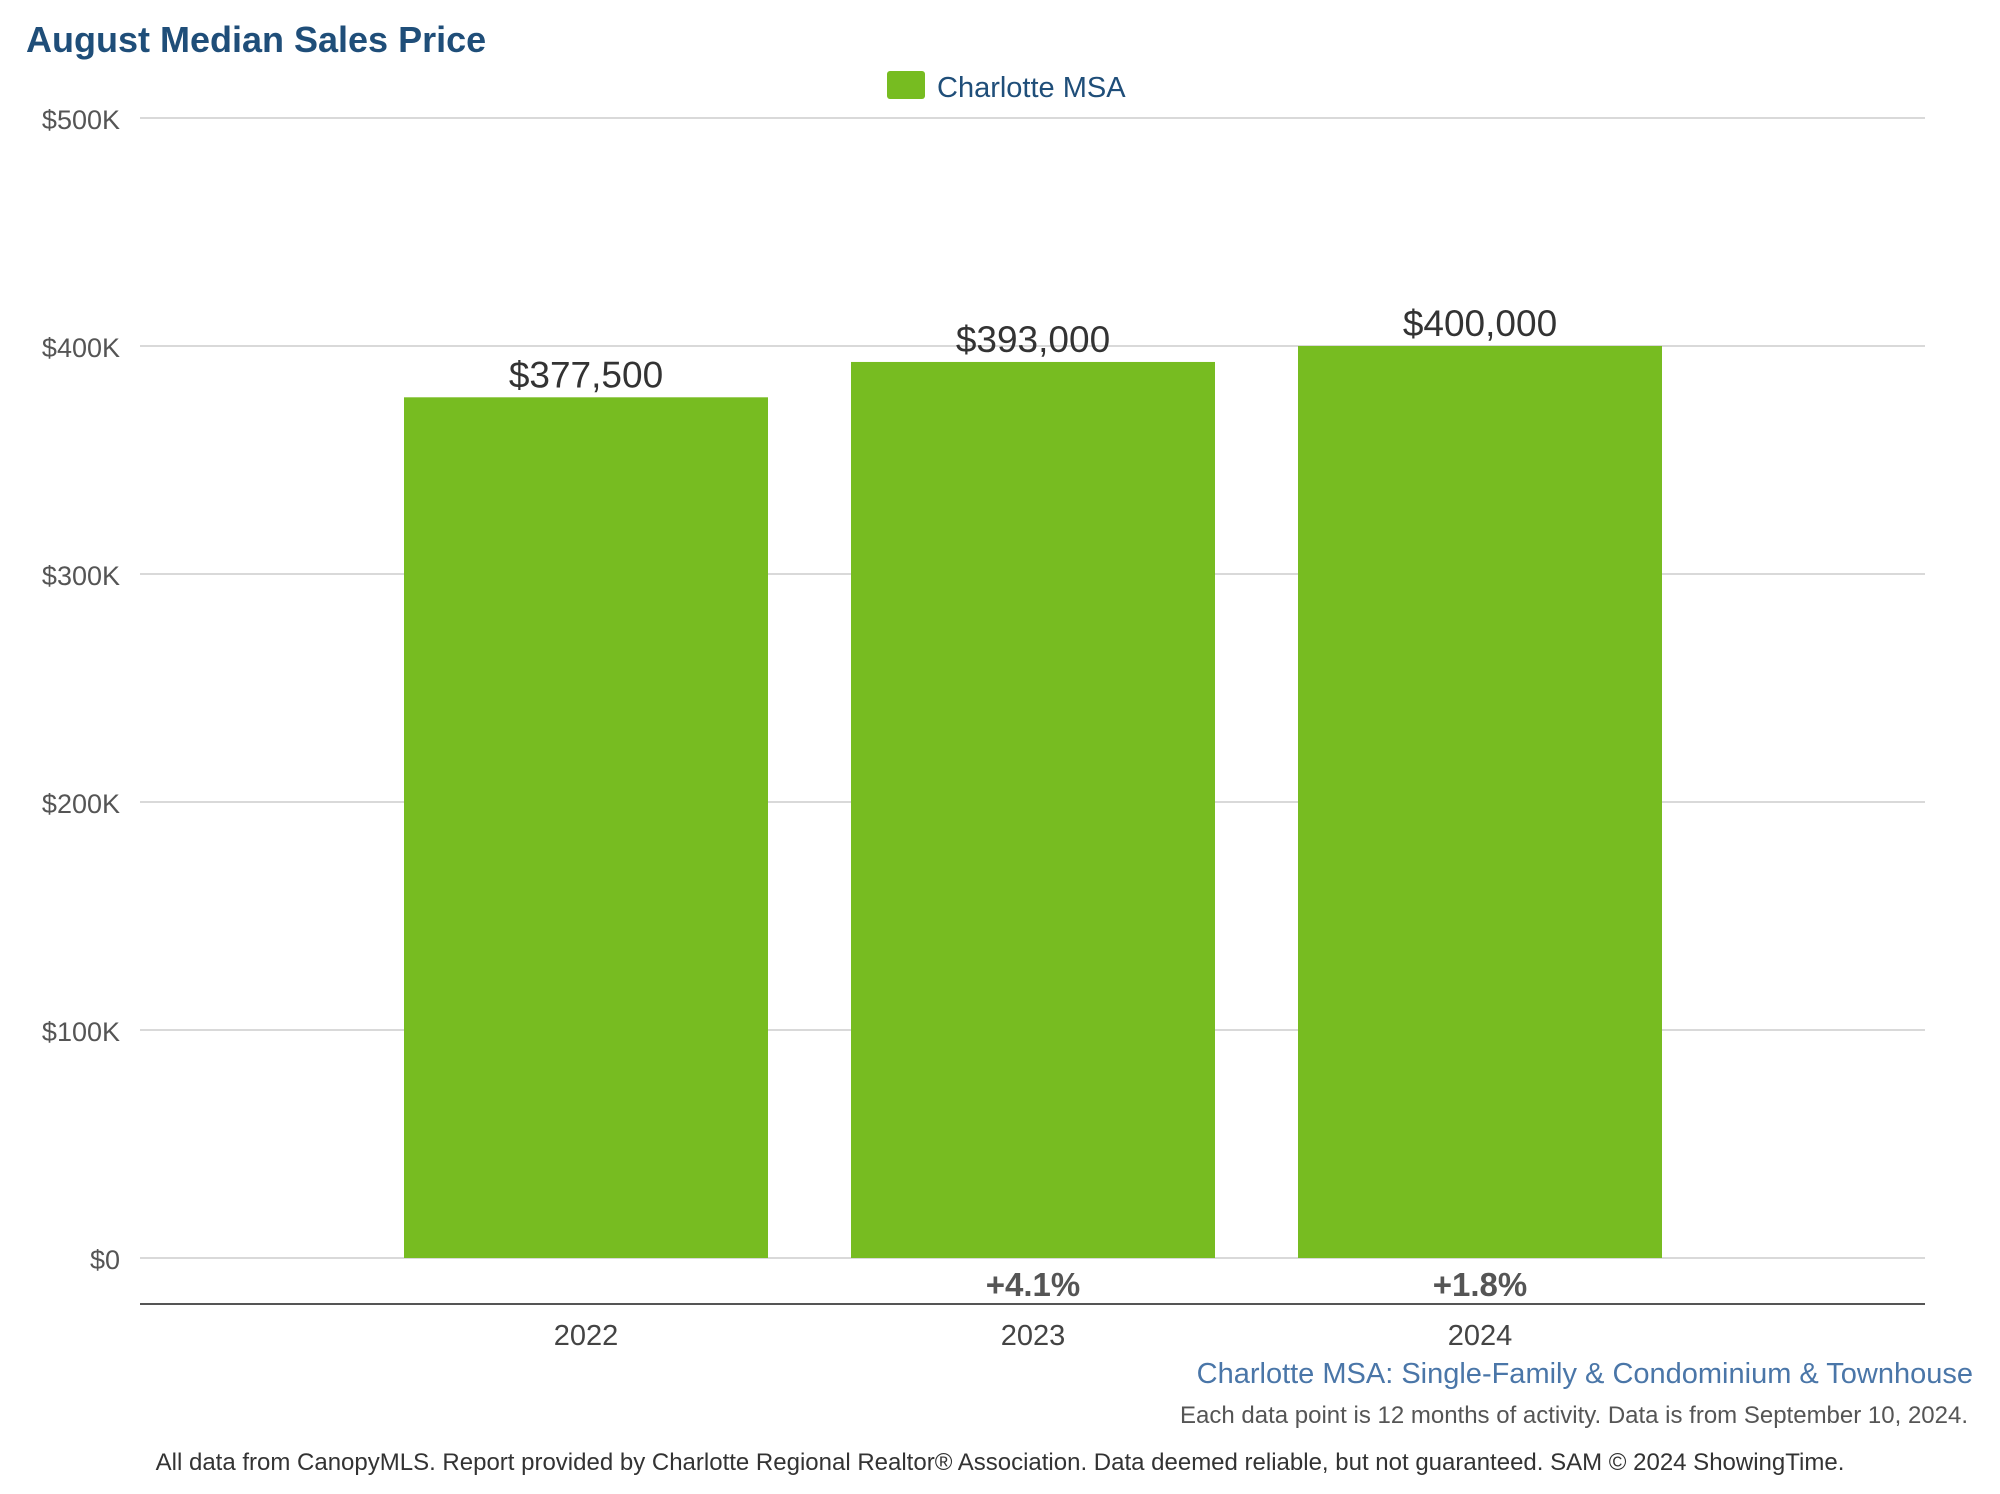 The width and height of the screenshot is (2000, 1494). Describe the element at coordinates (1480, 802) in the screenshot. I see `bar-2024` at that location.